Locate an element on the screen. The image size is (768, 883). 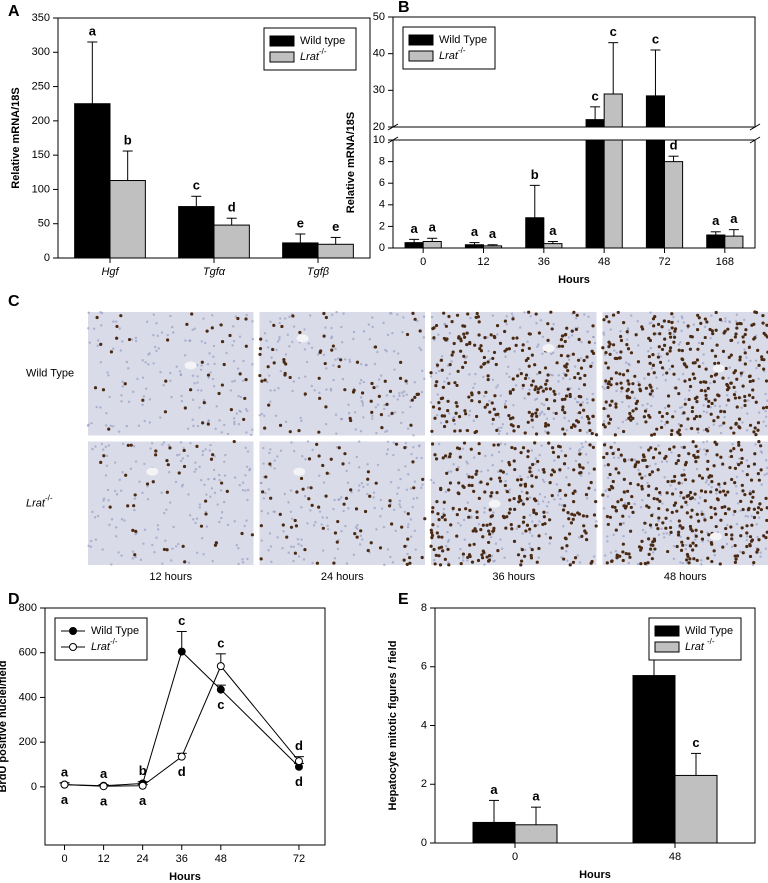
y-tick-label: 250 is located at coordinates (41, 86).